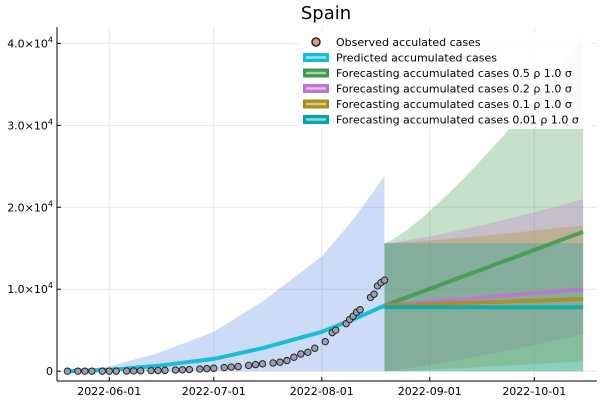 This screenshot has height=400, width=600. Describe the element at coordinates (534, 391) in the screenshot. I see `x-tick-label: 2022-10-01` at that location.